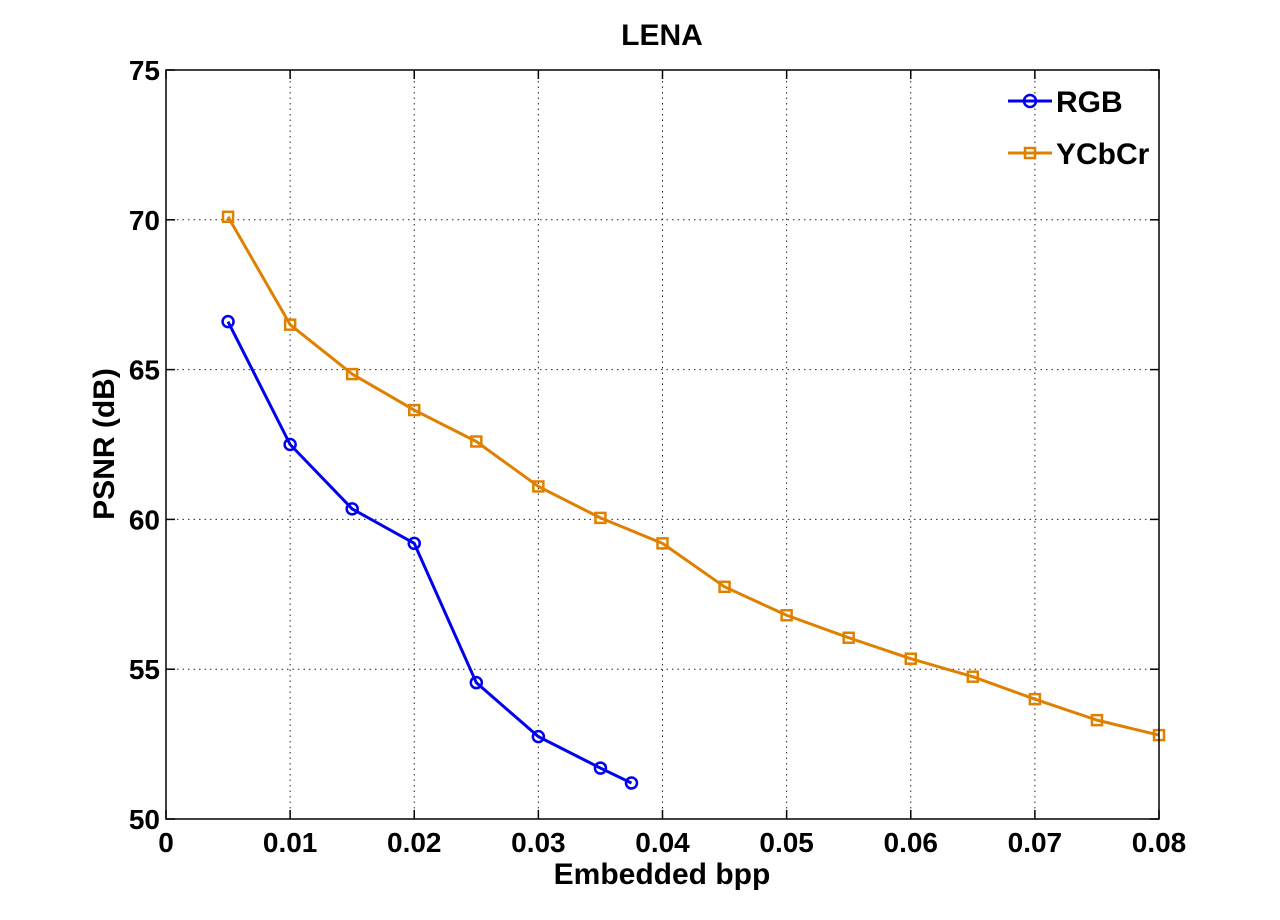 The image size is (1280, 920). Describe the element at coordinates (144, 220) in the screenshot. I see `y-tick-label: 70` at that location.